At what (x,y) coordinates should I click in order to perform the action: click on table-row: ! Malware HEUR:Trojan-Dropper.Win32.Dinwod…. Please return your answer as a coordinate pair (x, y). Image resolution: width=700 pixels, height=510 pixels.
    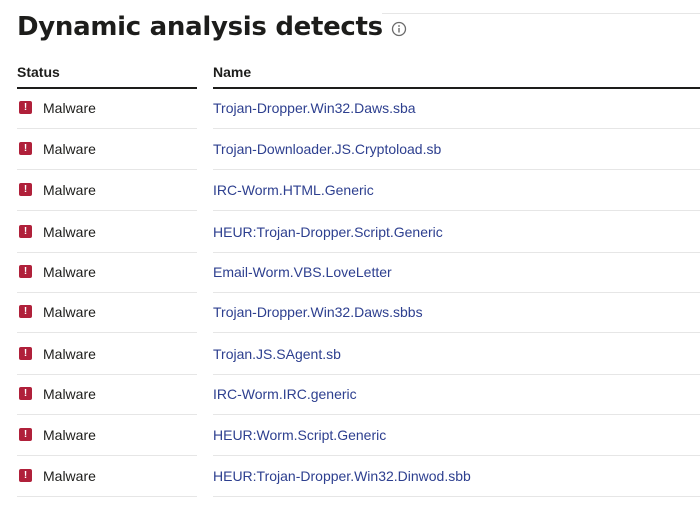
    Looking at the image, I should click on (350, 476).